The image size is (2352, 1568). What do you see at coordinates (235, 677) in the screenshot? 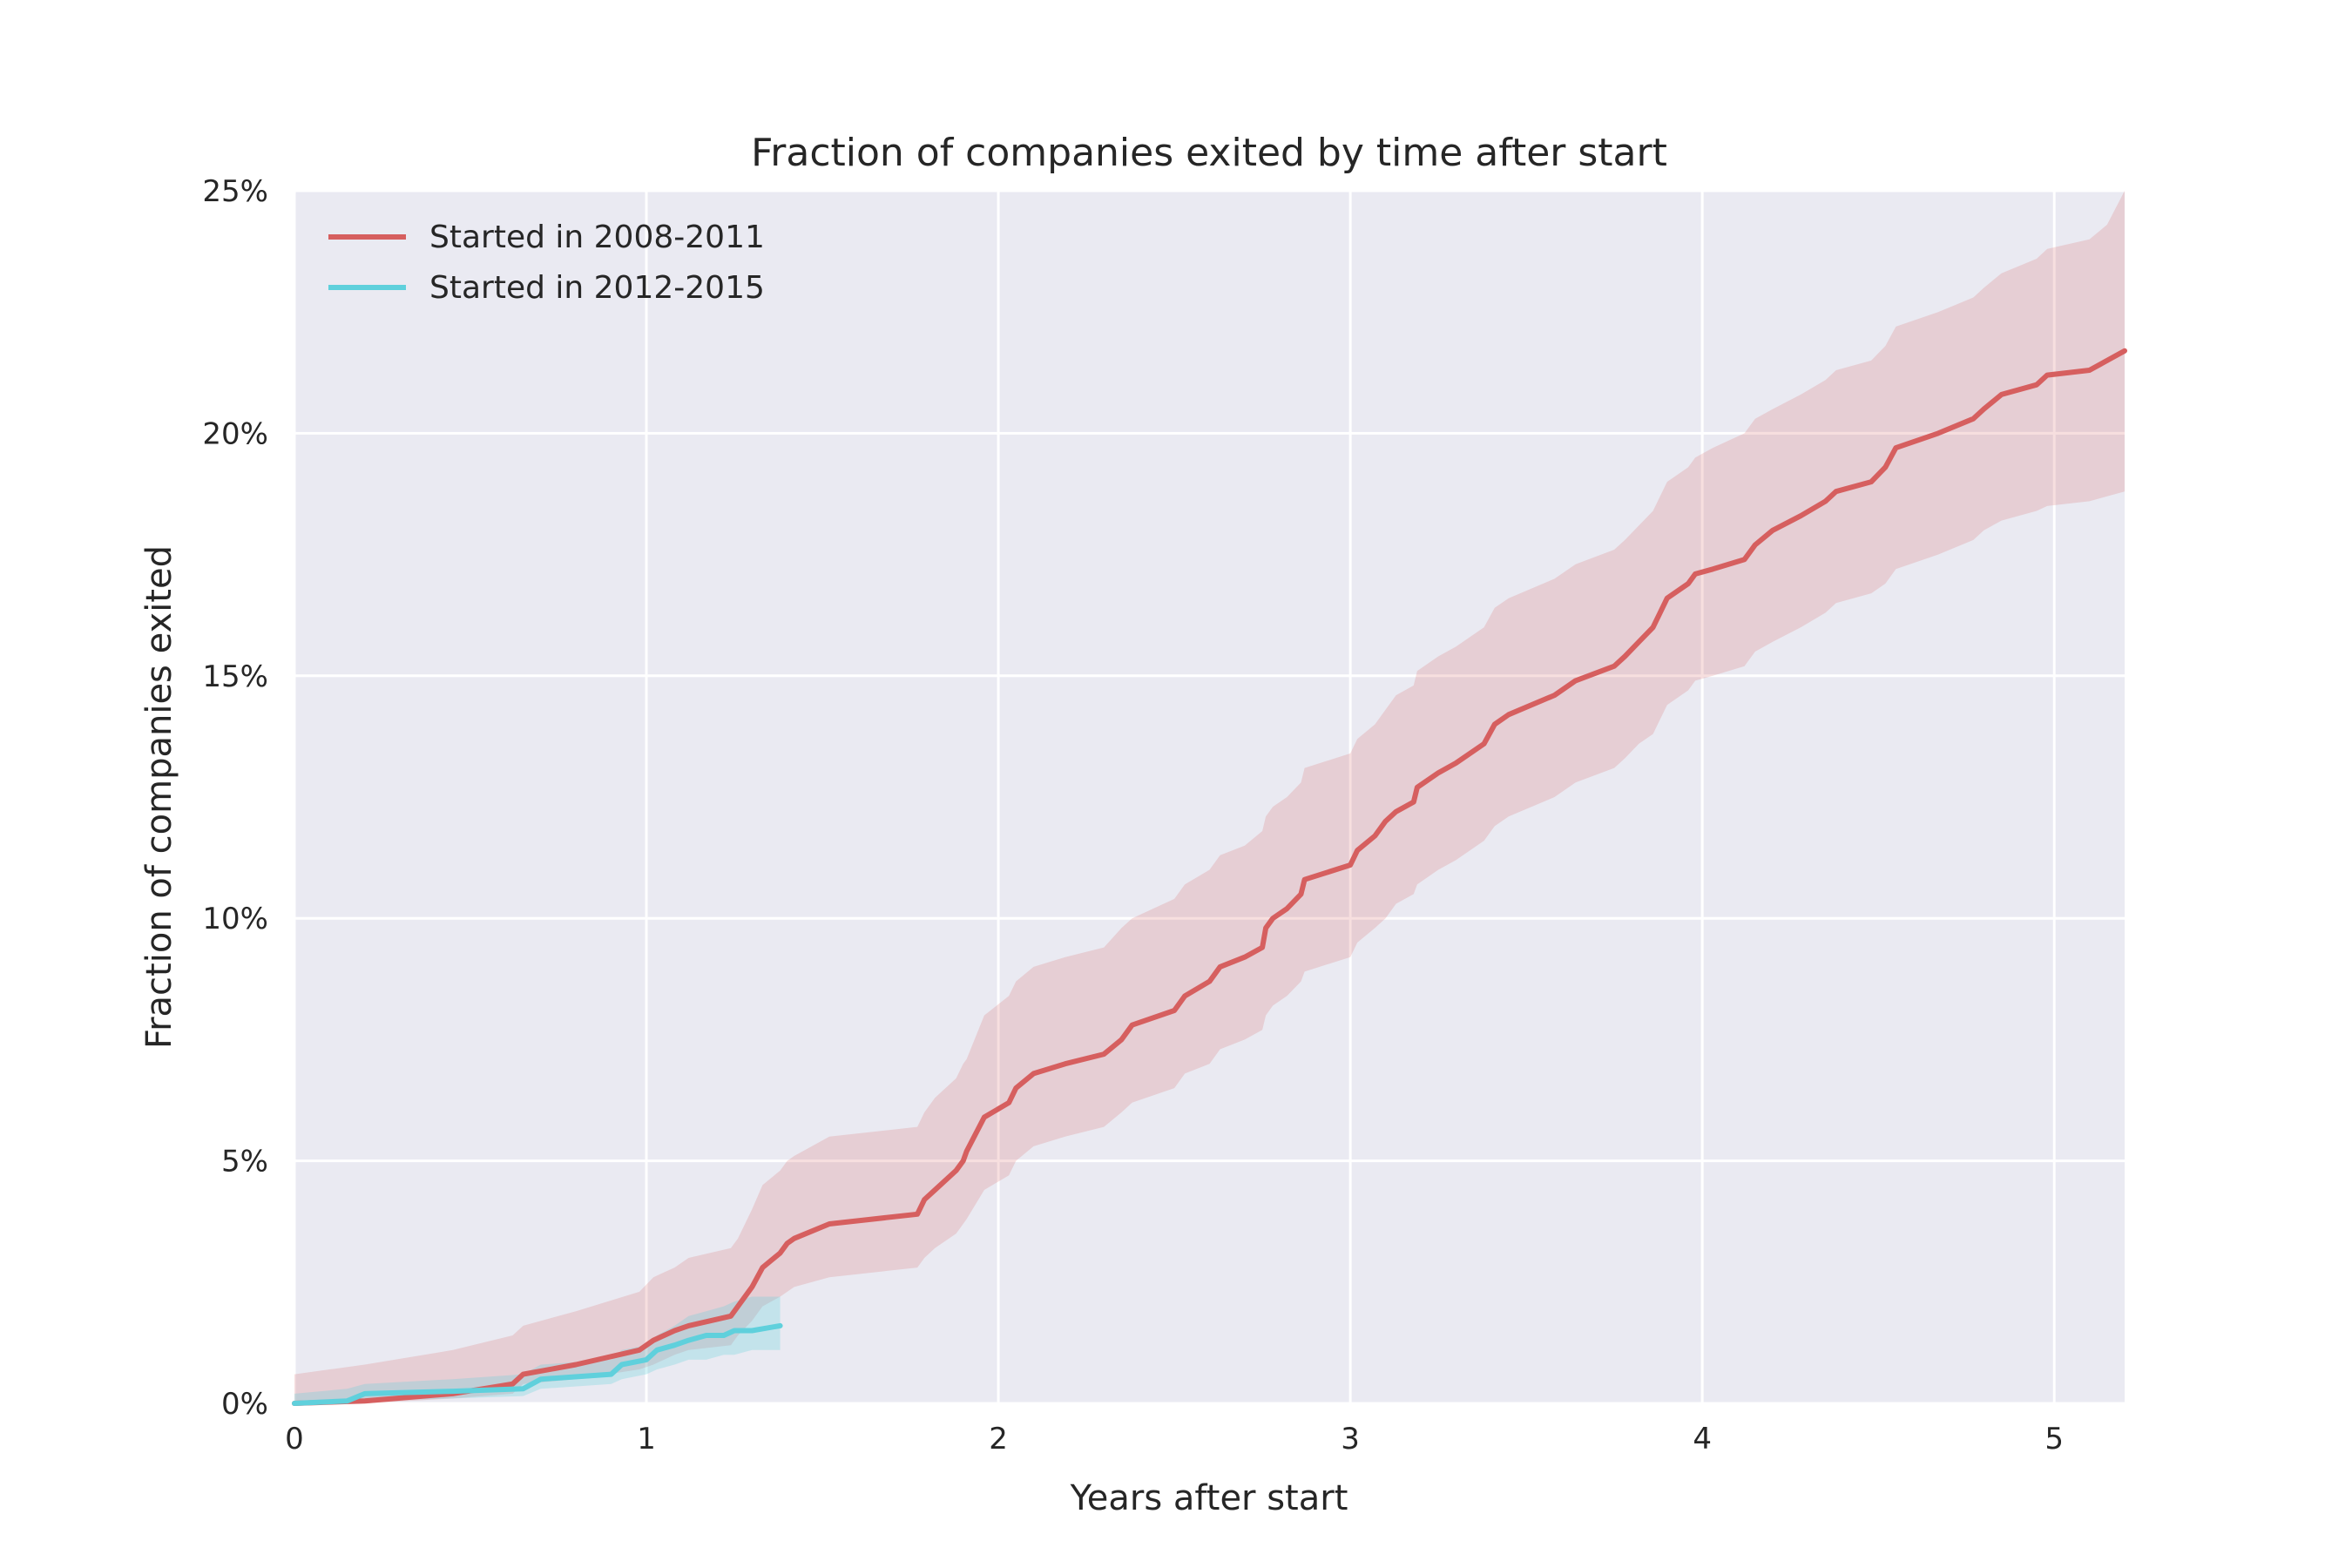
I see `y-tick-label: 15%` at bounding box center [235, 677].